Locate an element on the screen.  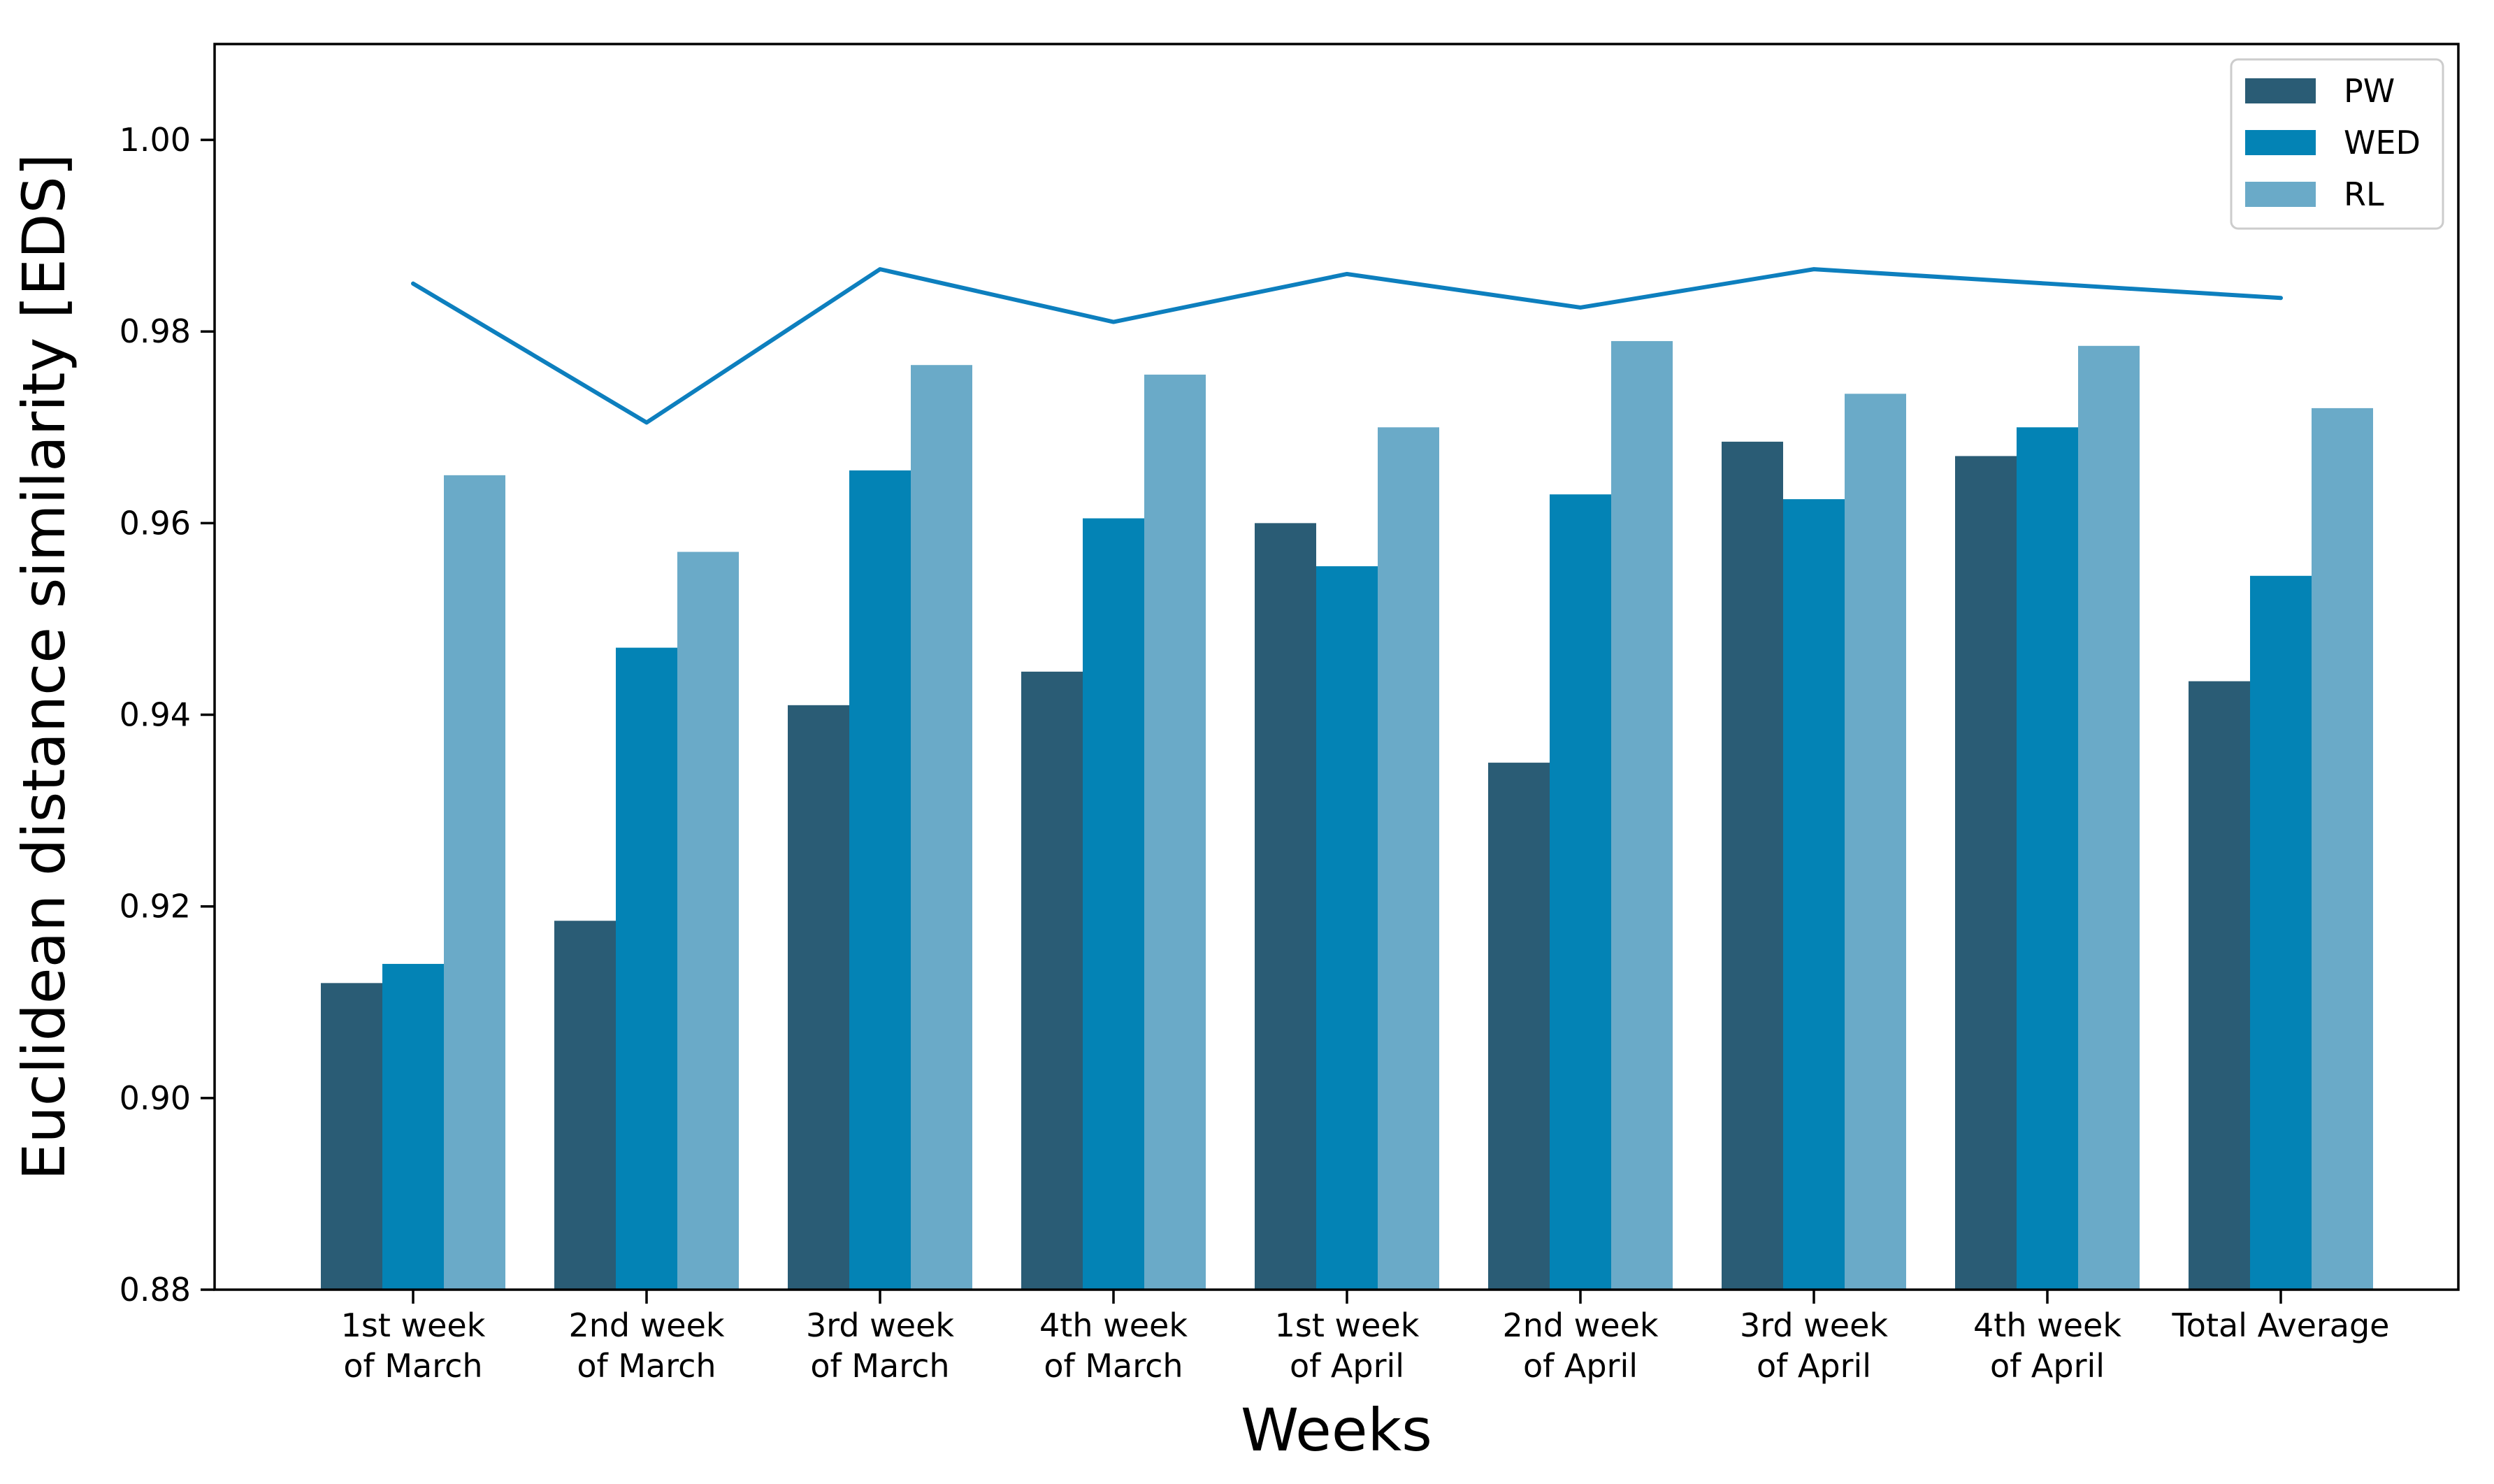
line-path is located at coordinates (1347, 346).